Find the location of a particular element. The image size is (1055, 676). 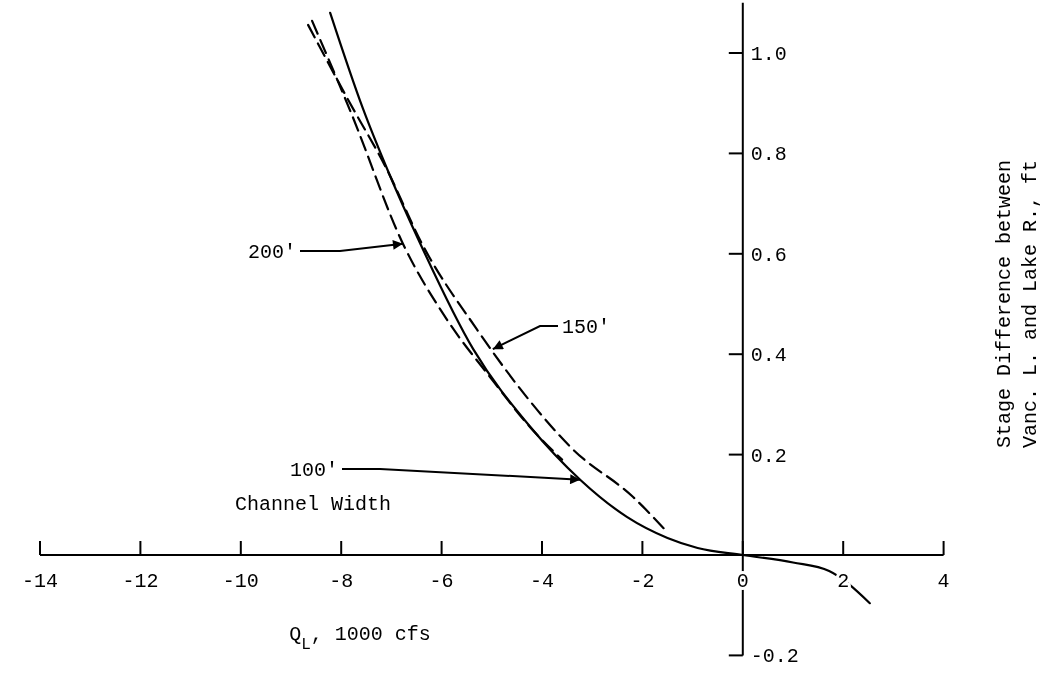

y-tick-label: -0.2 is located at coordinates (774, 657).